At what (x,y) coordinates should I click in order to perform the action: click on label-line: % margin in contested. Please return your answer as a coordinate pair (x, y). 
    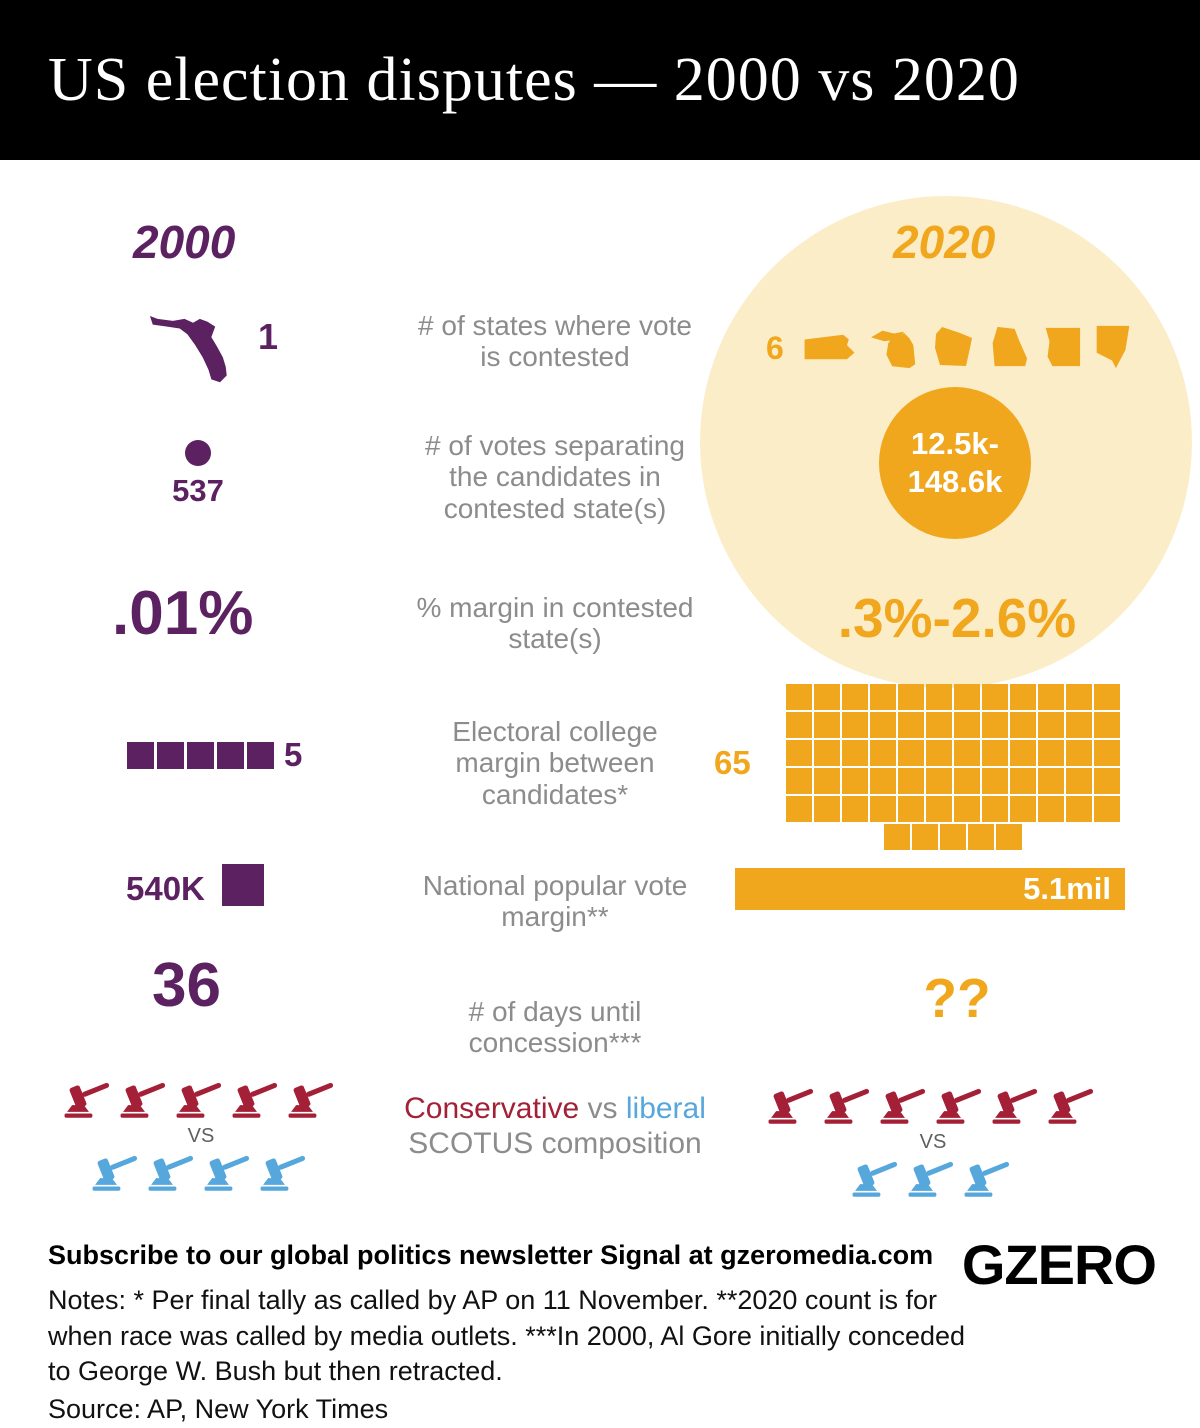
    Looking at the image, I should click on (555, 607).